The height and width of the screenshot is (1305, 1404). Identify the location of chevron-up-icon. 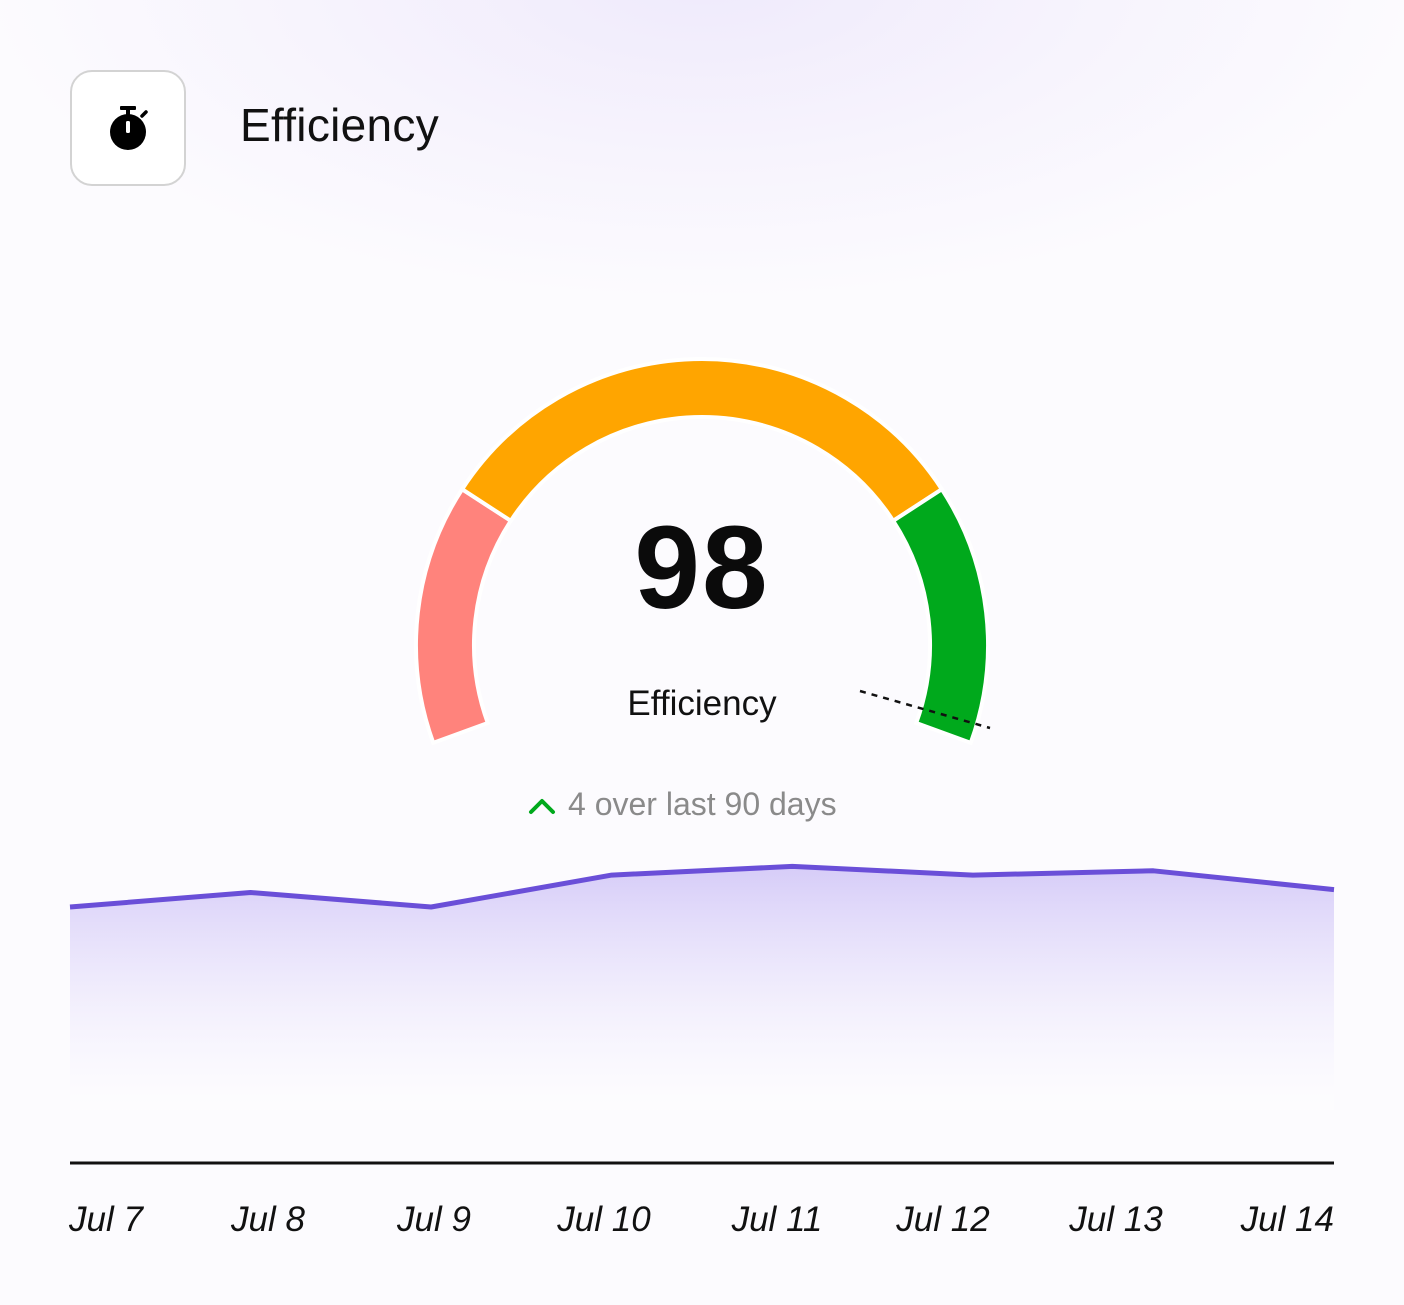
(542, 806).